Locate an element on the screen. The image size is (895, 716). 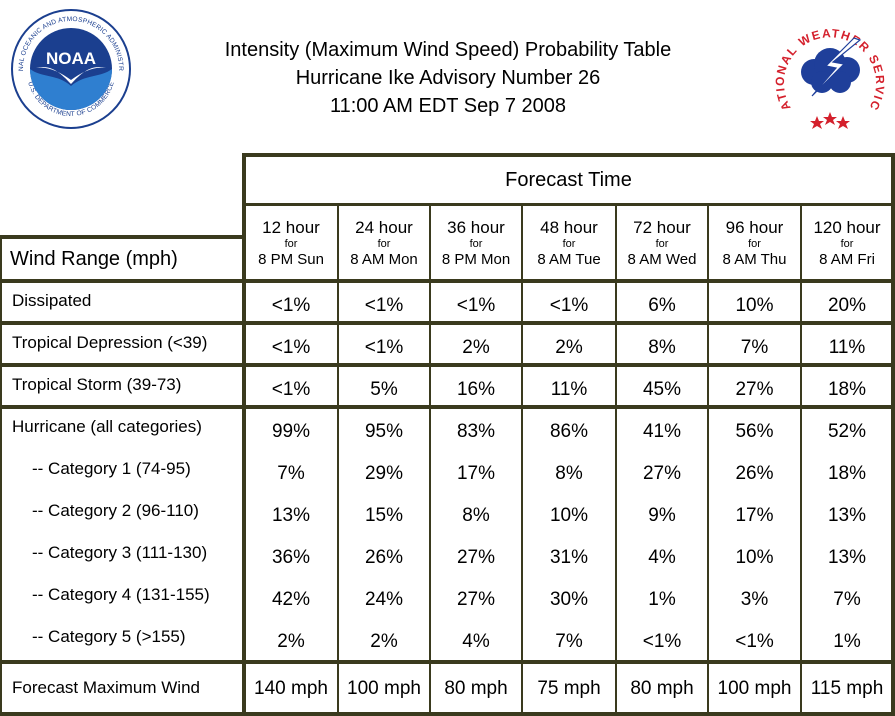
table-cell: 18% is located at coordinates (847, 386).